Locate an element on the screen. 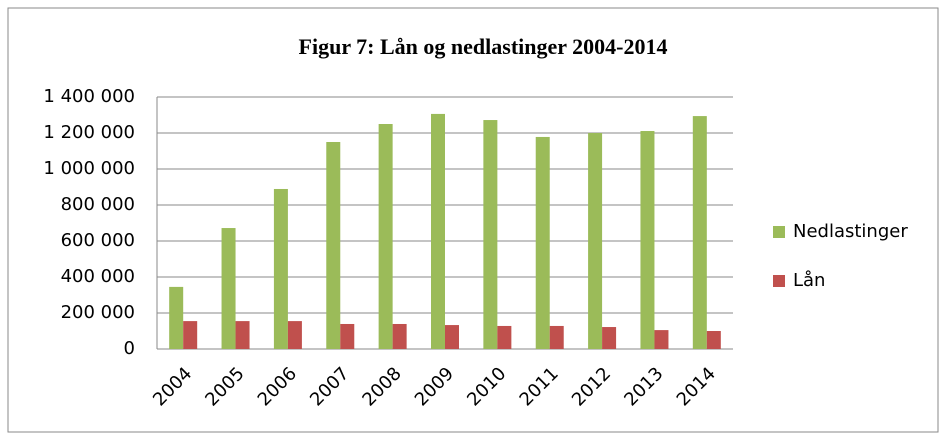 Image resolution: width=946 pixels, height=436 pixels. chart-title: Figur 7: Lån og nedlastinger 2004-2014 is located at coordinates (483, 46).